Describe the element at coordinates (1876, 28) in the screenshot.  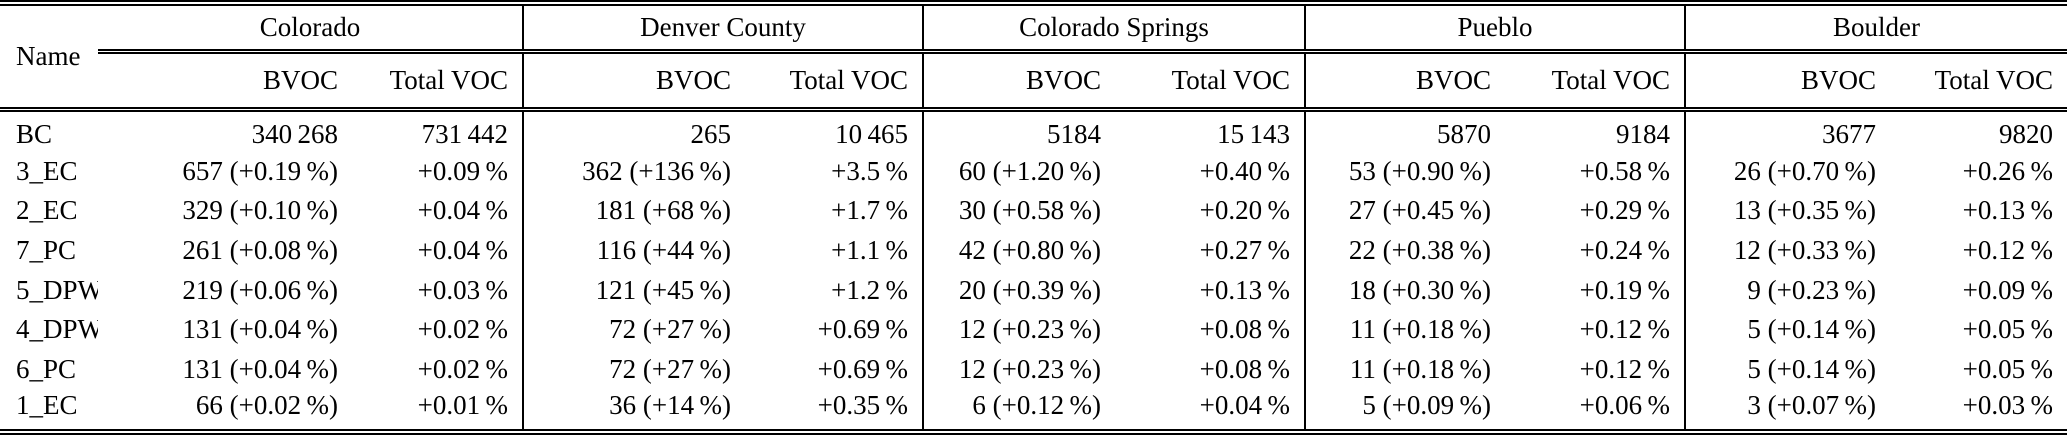
I see `group-header-boulder: Boulder` at that location.